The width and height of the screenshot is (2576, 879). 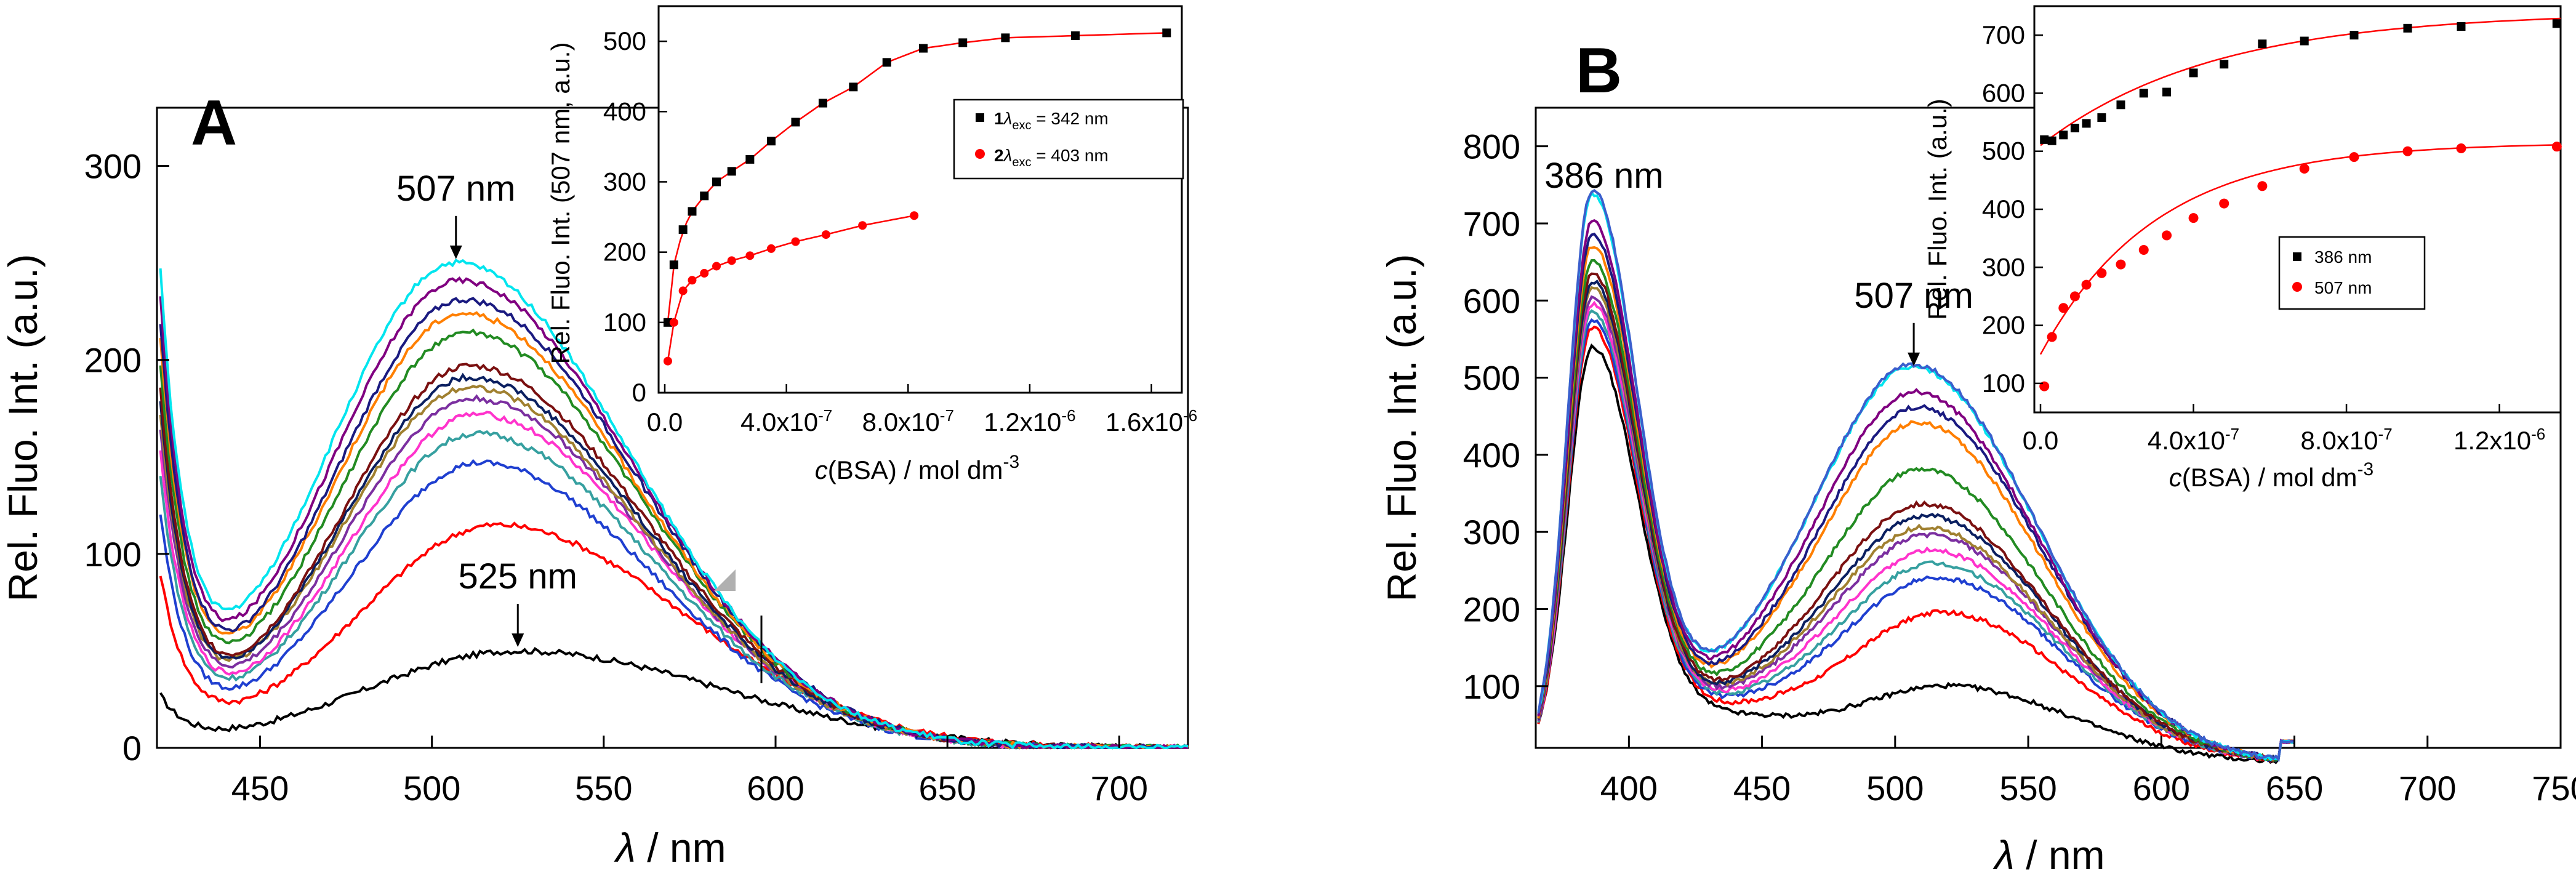 I want to click on panel-a-y-axis-label: Rel. Fluo. Int. (a.u.), so click(x=23, y=428).